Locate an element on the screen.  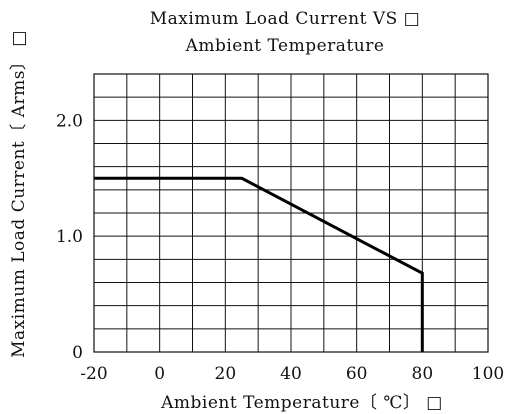
x-tick-labels: -20 0 20 40 60 80 100 is located at coordinates (292, 374).